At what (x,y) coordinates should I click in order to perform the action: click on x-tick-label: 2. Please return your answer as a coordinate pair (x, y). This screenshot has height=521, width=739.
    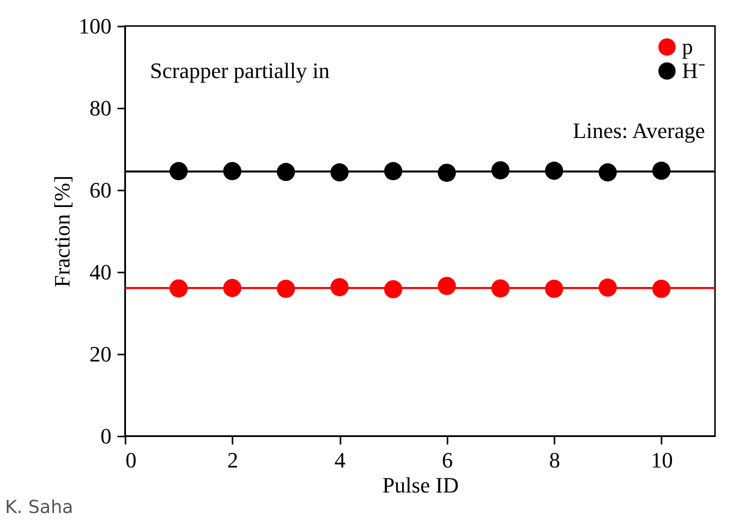
    Looking at the image, I should click on (232, 460).